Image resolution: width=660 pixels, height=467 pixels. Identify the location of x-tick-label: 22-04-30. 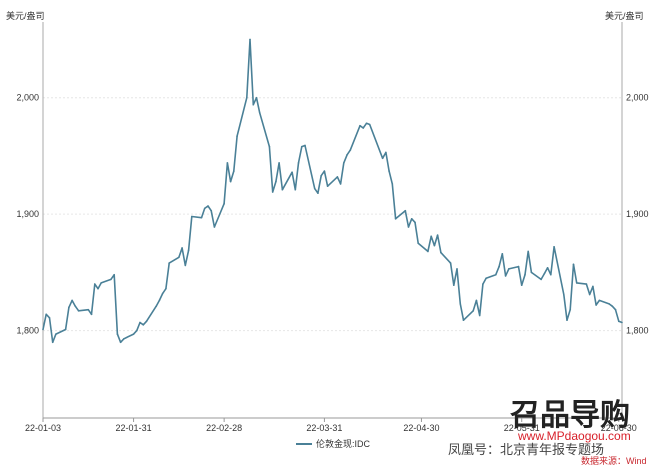
(421, 428).